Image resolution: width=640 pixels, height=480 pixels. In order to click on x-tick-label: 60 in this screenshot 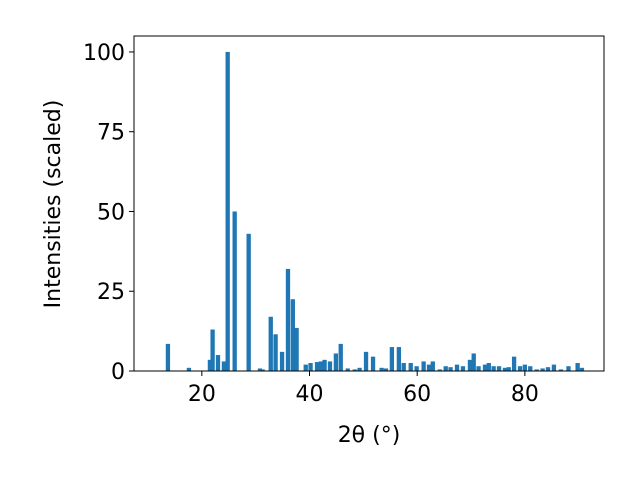, I will do `click(417, 394)`.